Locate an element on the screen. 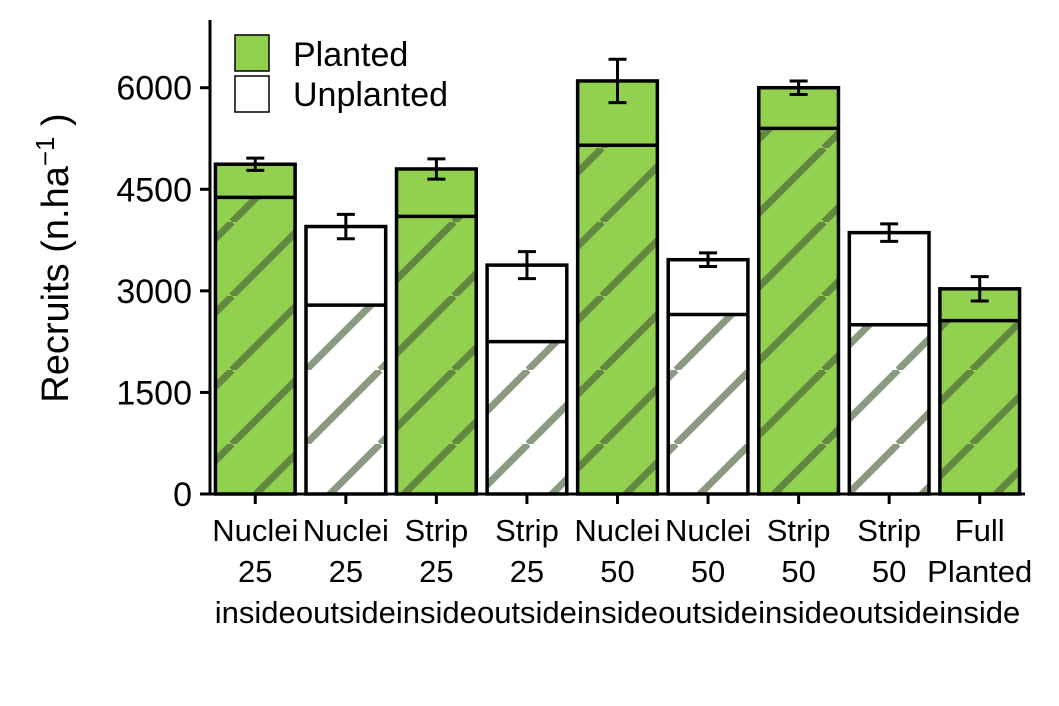  y-tick-label: 4500 is located at coordinates (154, 190).